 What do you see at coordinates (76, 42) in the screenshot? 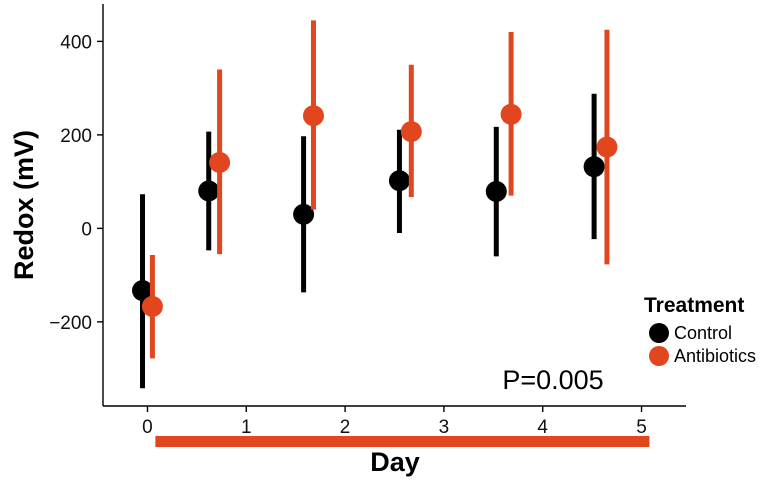
I see `y-tick-label: 400` at bounding box center [76, 42].